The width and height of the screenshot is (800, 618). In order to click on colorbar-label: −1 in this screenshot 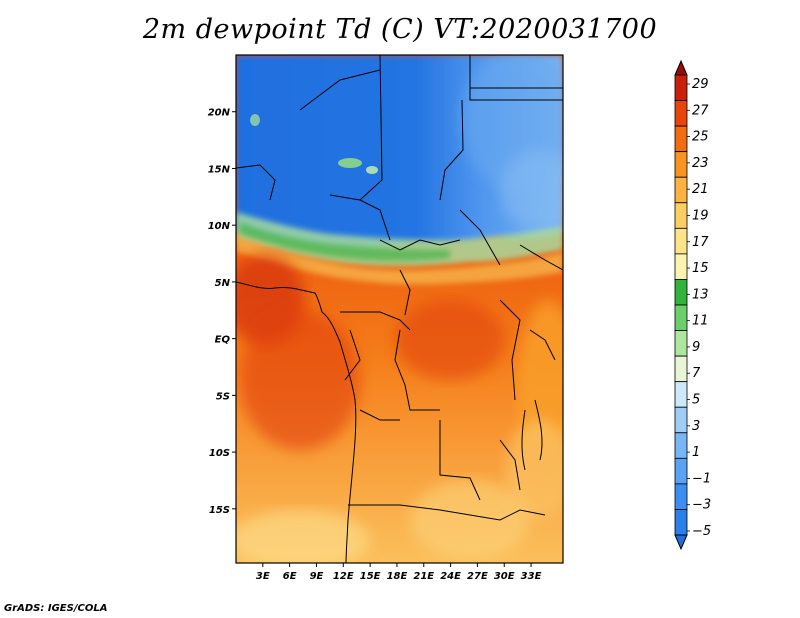, I will do `click(701, 478)`.